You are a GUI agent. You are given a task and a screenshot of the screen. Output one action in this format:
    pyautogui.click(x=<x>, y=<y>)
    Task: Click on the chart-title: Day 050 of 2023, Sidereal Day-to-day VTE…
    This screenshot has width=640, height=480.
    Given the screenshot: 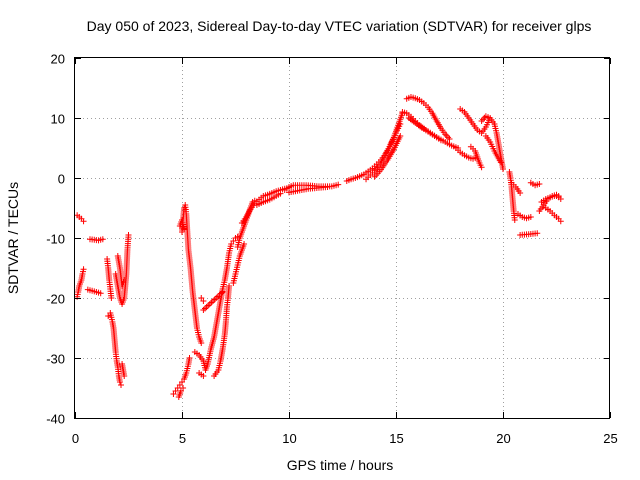 What is the action you would take?
    pyautogui.click(x=339, y=26)
    